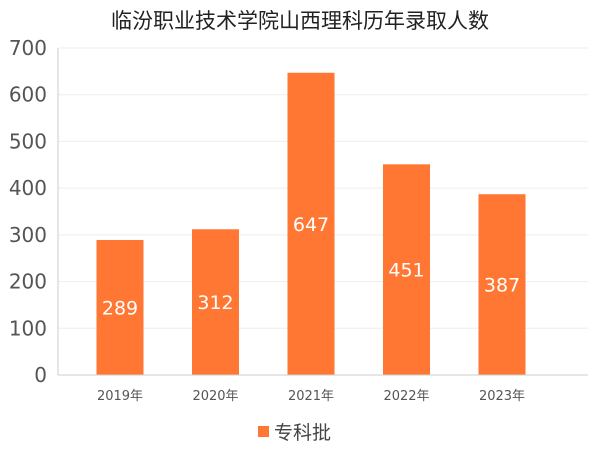 The height and width of the screenshot is (450, 600). What do you see at coordinates (263, 431) in the screenshot?
I see `legend-swatch` at bounding box center [263, 431].